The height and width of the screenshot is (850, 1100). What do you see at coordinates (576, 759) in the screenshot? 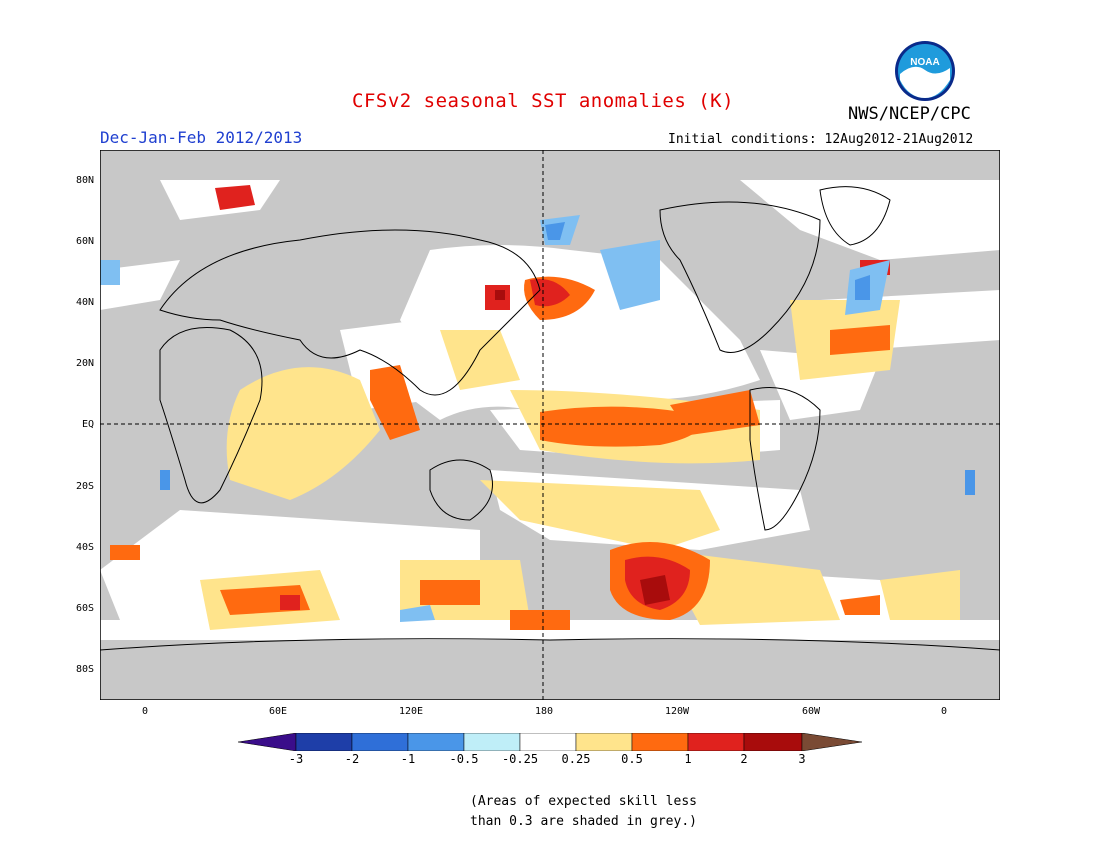
I see `colorbar-label-p025: 0.25` at bounding box center [576, 759].